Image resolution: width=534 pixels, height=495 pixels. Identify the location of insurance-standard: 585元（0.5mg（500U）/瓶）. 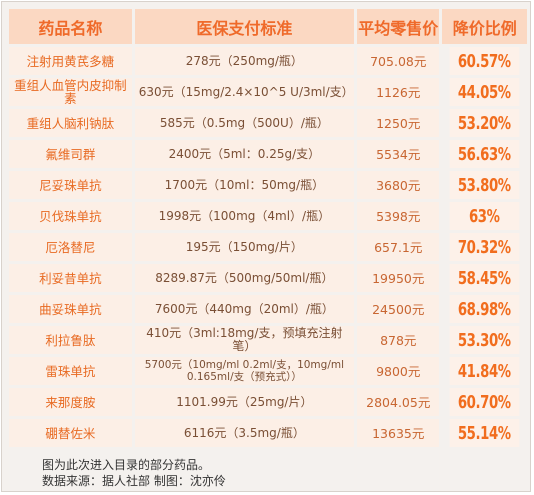
(244, 123).